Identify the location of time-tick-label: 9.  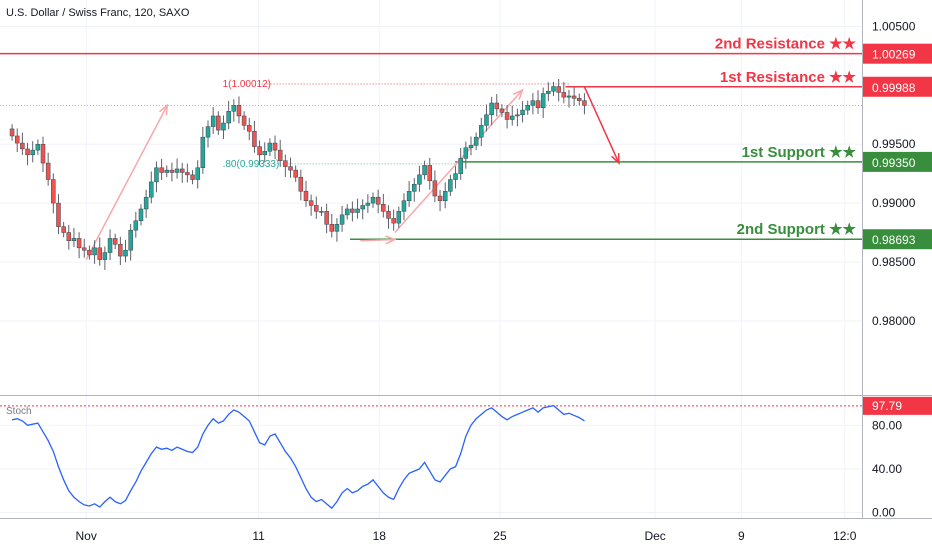
(741, 536).